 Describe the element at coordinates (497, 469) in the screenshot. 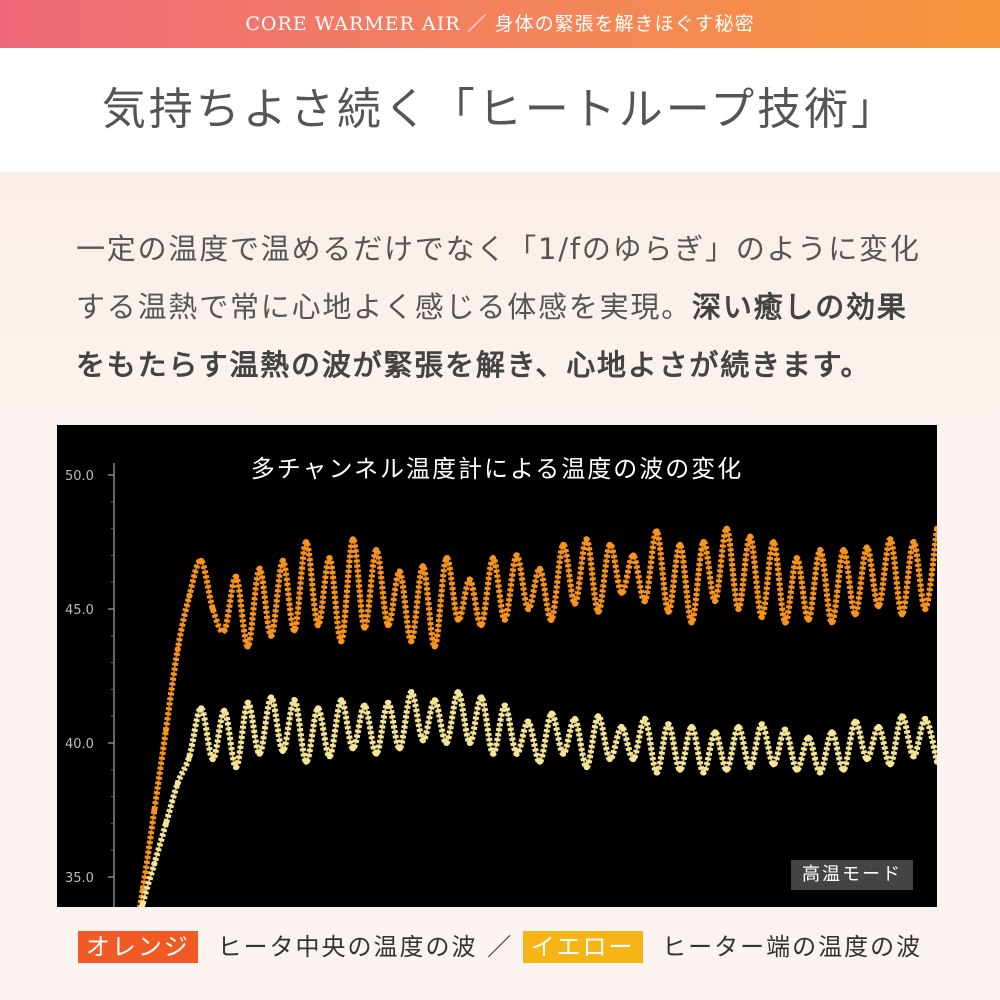

I see `chart-title: 多チャンネル温度計による温度の波の変化` at that location.